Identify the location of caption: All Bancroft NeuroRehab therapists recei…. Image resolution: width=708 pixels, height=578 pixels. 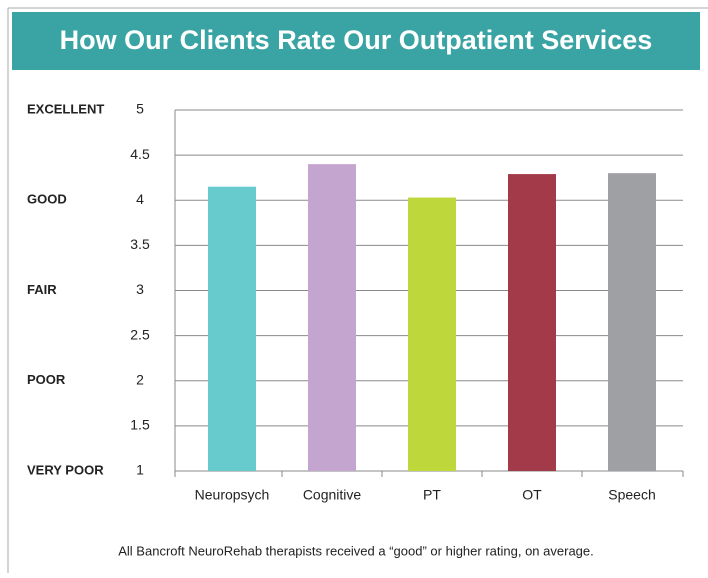
(356, 550).